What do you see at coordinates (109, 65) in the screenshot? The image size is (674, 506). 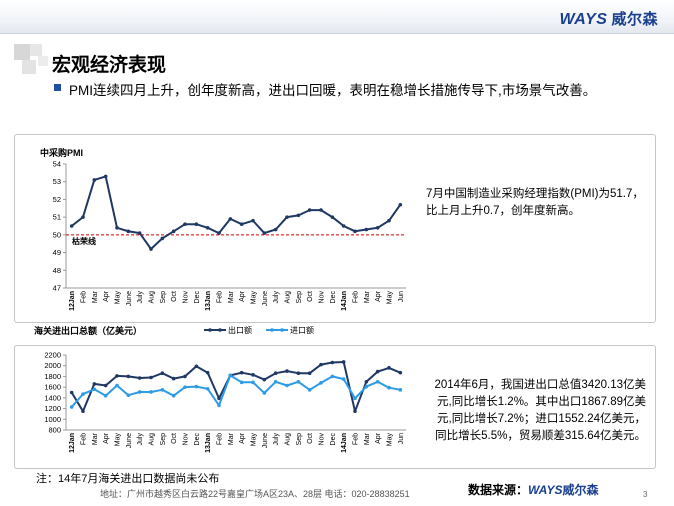 I see `page-title: 宏观经济表现` at bounding box center [109, 65].